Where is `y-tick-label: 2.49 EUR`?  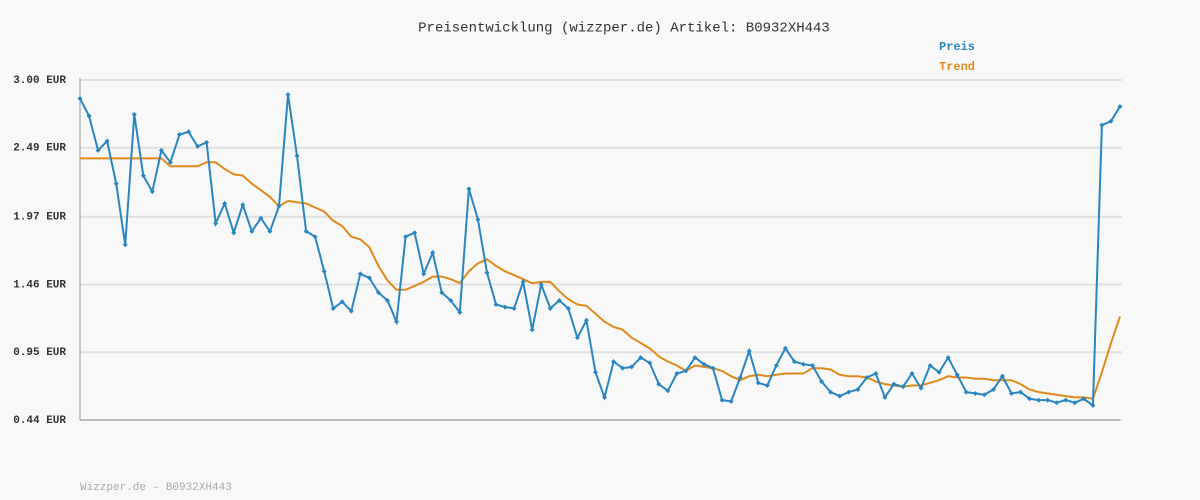 y-tick-label: 2.49 EUR is located at coordinates (39, 149).